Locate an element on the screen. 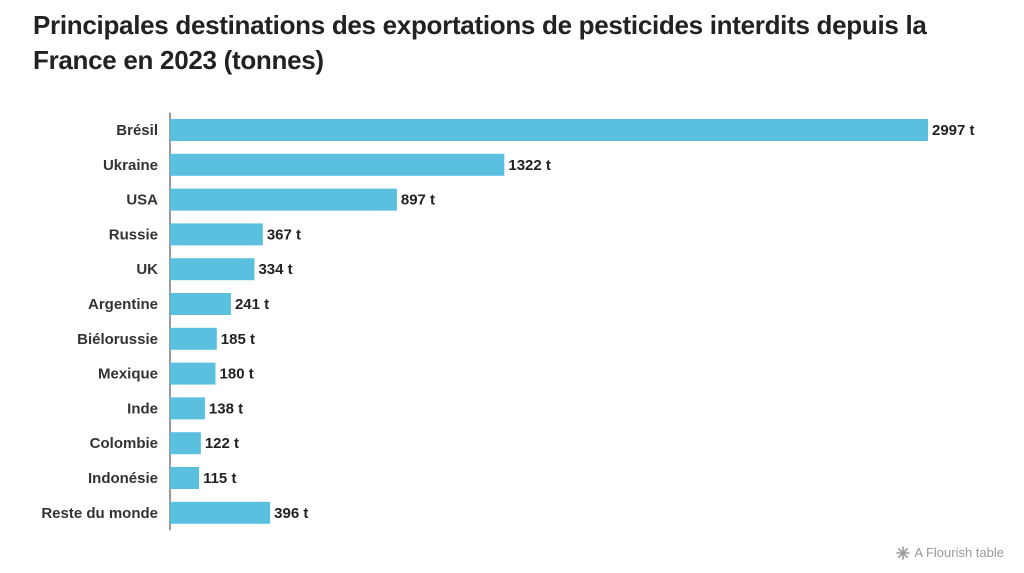  data-label: 241 t is located at coordinates (252, 304).